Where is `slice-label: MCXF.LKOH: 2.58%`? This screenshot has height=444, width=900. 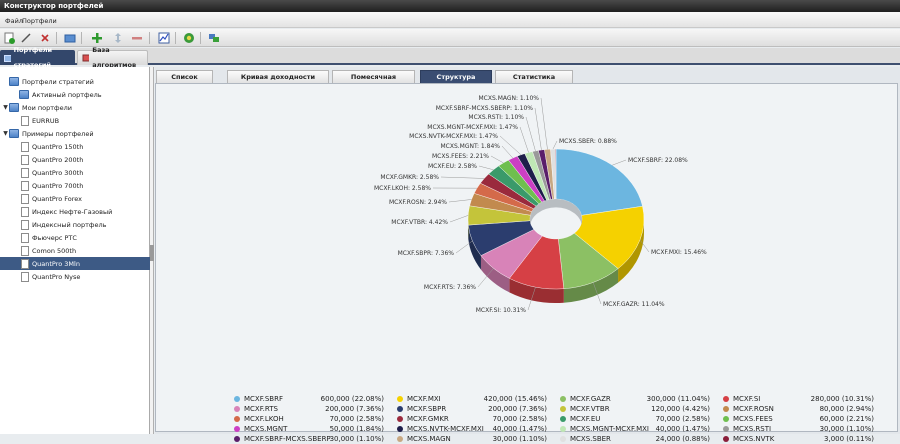 slice-label: MCXF.LKOH: 2.58% is located at coordinates (402, 188).